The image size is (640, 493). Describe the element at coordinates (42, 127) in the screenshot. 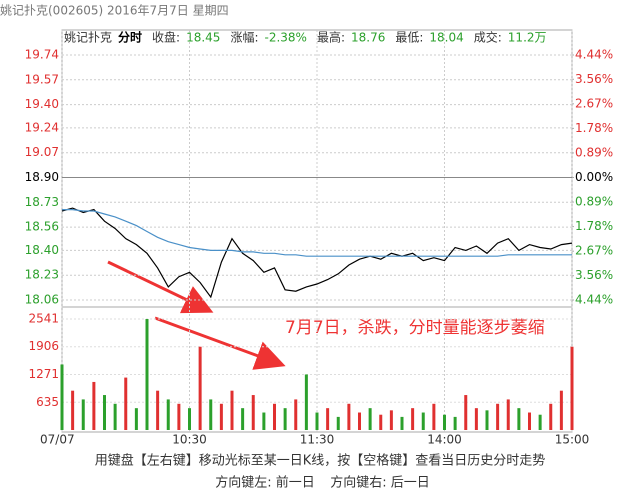

I see `y-tick-label: 19.24` at that location.